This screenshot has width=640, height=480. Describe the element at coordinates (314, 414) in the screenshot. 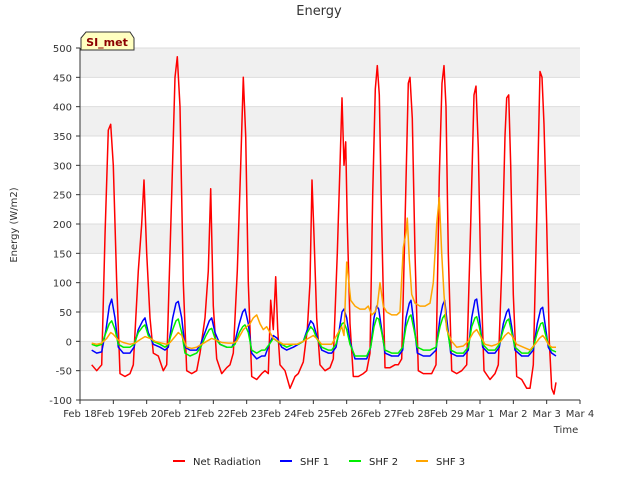

I see `x-tick-label: Feb 25` at that location.